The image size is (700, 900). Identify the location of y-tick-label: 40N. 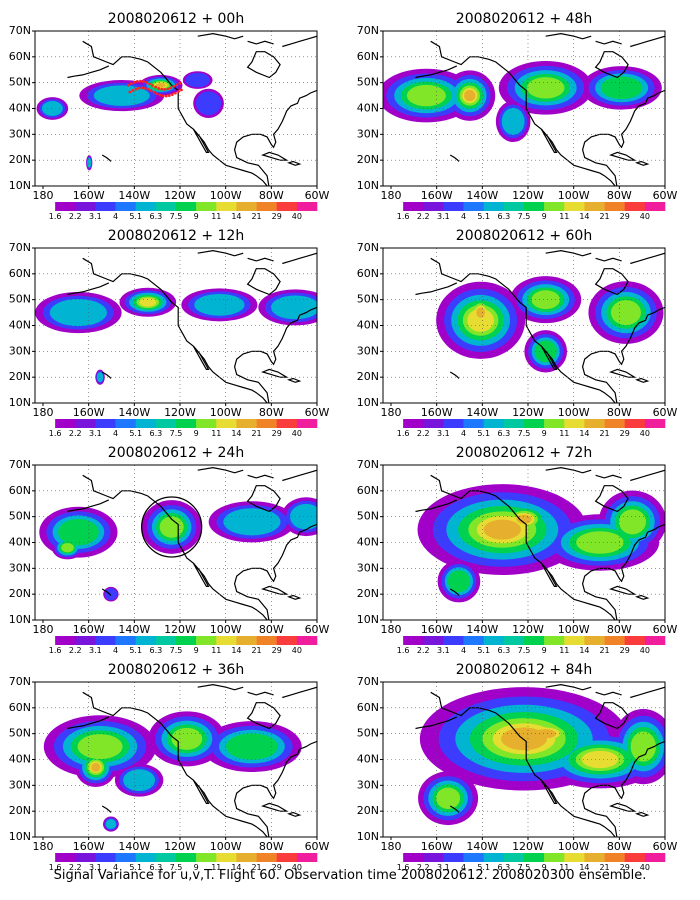
(368, 542).